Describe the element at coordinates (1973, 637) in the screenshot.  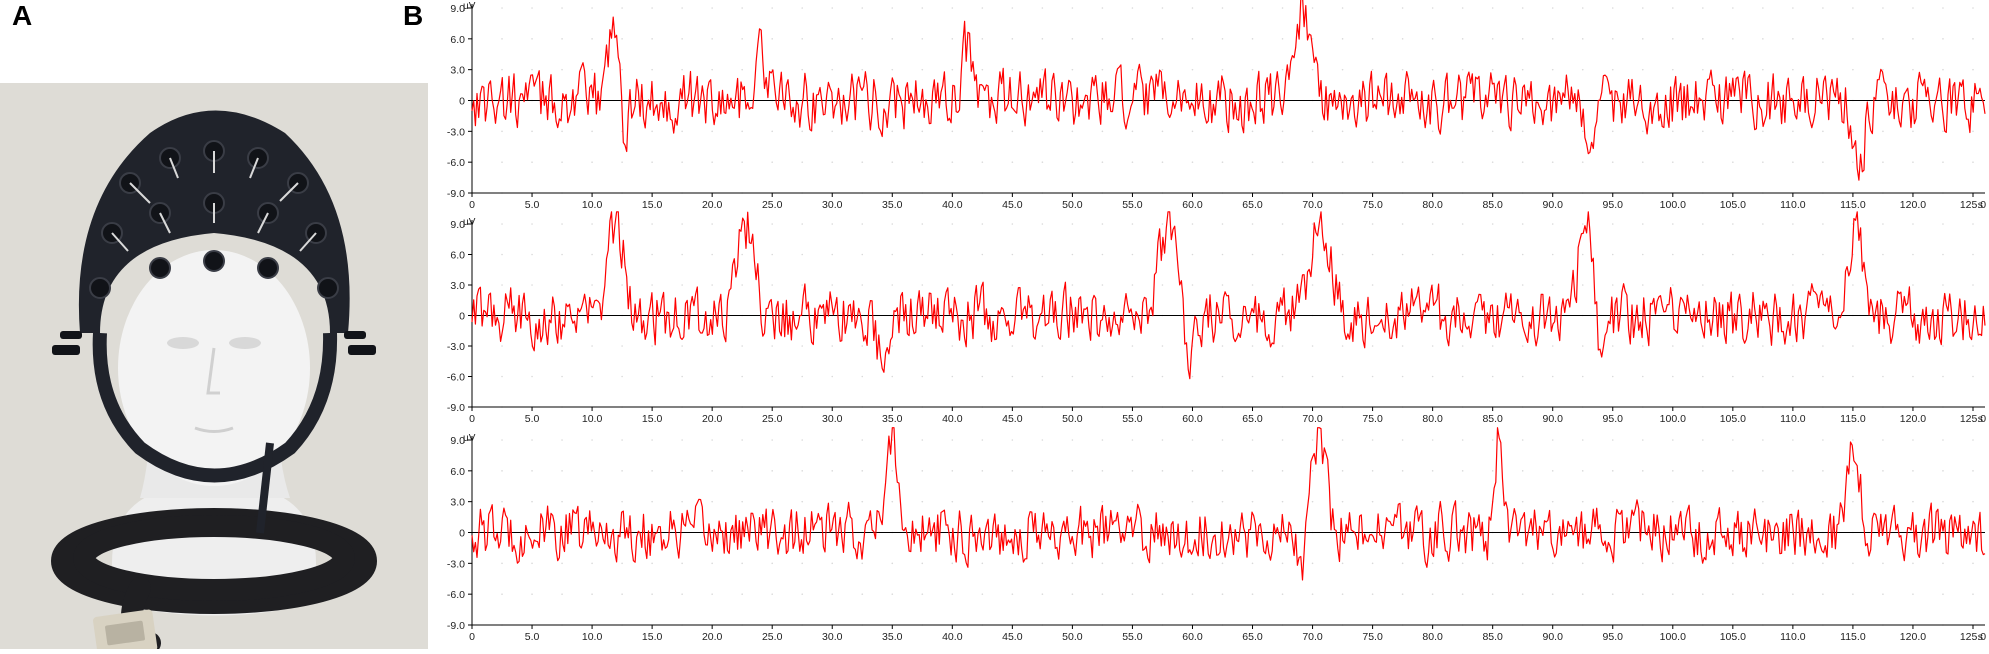
I see `x-tick-label: 125.0` at that location.